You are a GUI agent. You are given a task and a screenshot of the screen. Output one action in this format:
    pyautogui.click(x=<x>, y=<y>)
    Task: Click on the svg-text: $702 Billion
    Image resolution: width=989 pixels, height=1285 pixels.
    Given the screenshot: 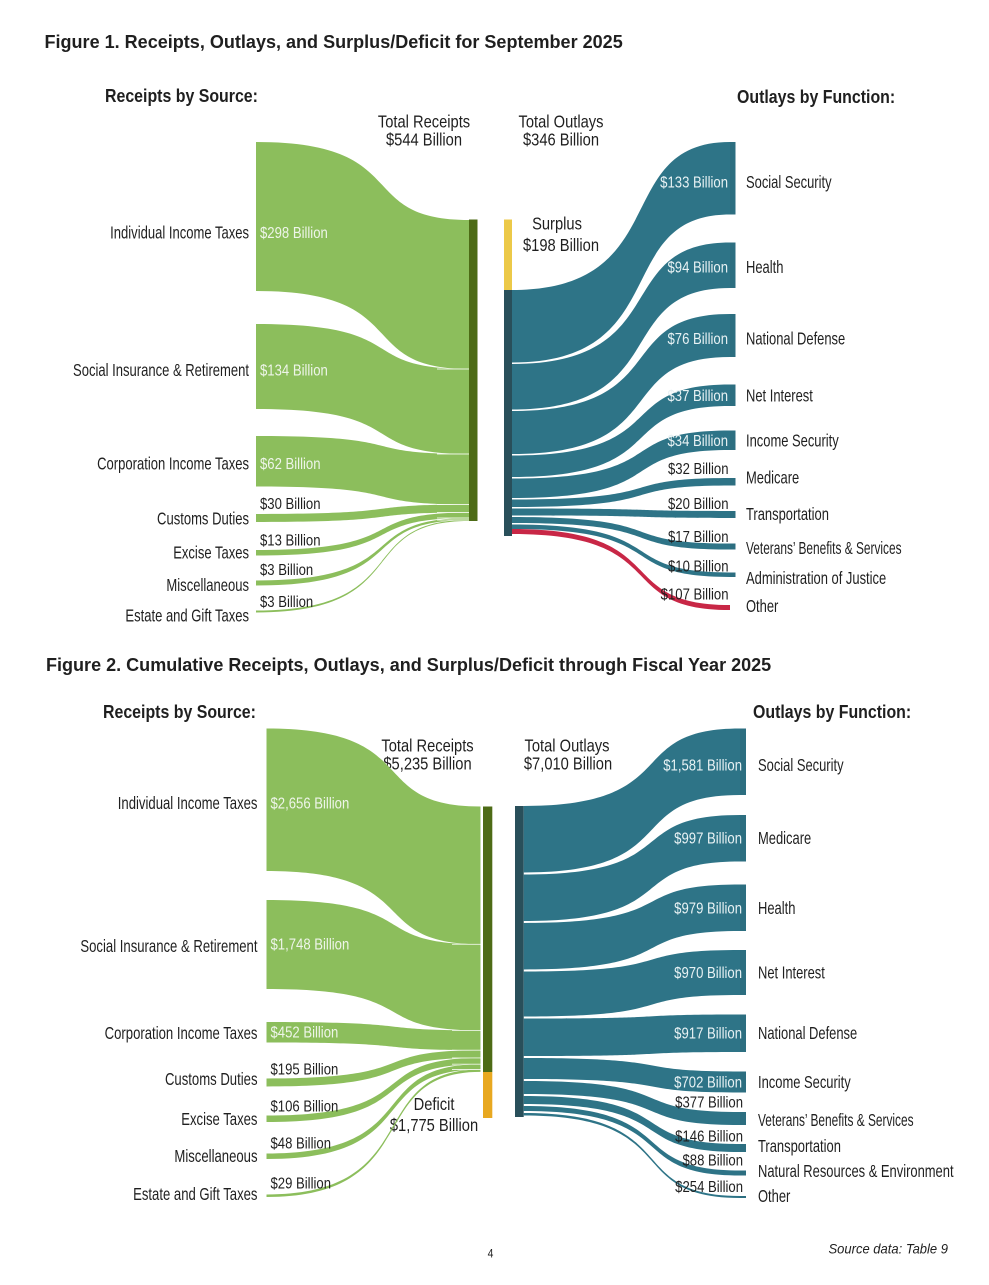 What is the action you would take?
    pyautogui.click(x=708, y=1082)
    